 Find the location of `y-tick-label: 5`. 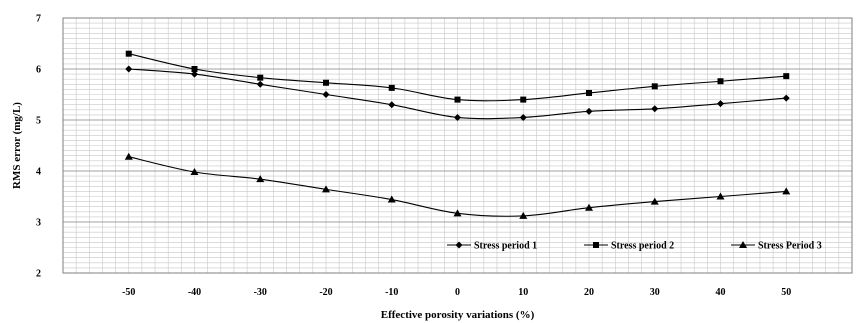

y-tick-label: 5 is located at coordinates (38, 121).